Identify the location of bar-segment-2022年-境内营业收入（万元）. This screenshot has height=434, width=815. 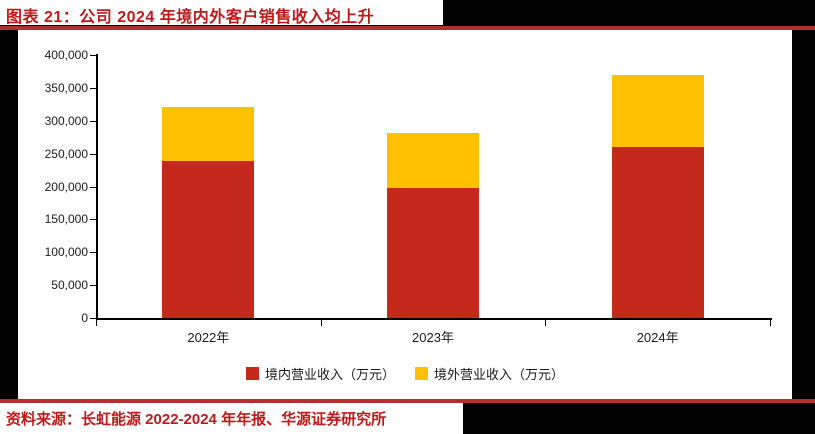
(208, 239).